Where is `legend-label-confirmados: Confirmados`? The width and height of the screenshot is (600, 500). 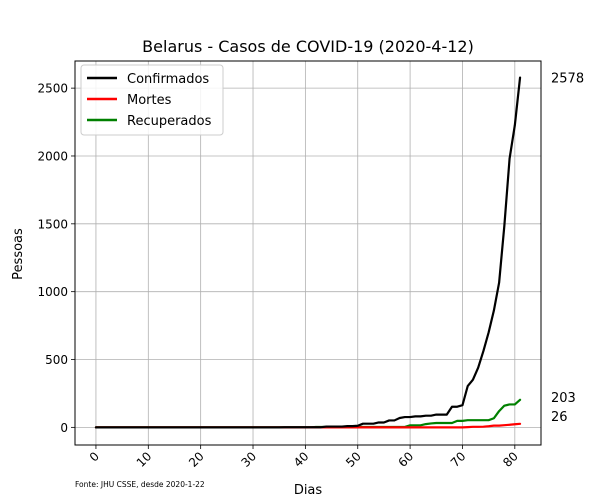
legend-label-confirmados: Confirmados is located at coordinates (168, 79).